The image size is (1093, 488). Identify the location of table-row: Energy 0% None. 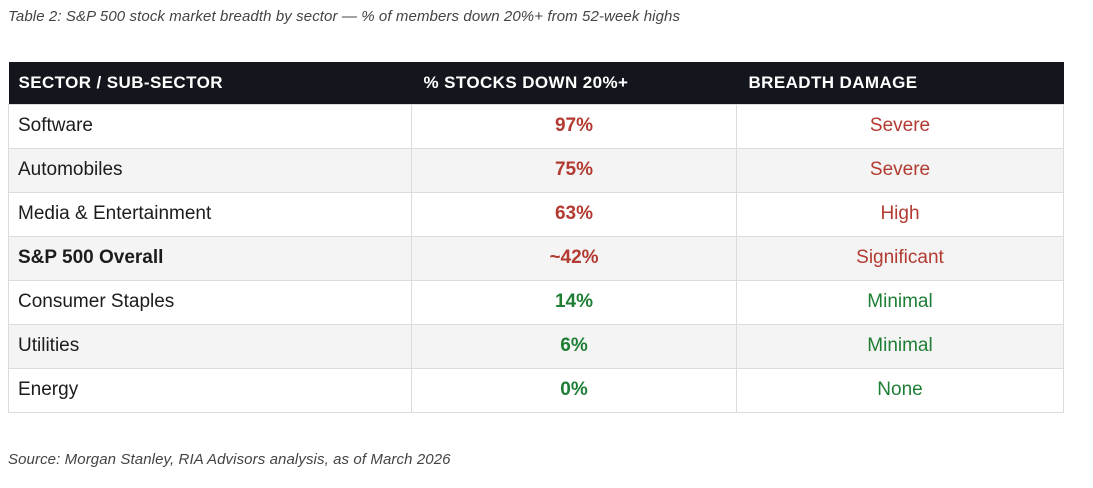
(536, 390).